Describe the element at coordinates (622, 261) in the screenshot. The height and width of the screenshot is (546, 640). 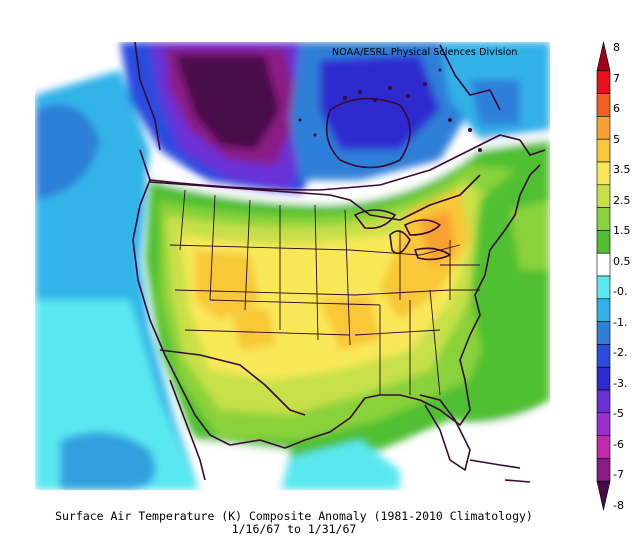
I see `colorbar-tick-label: 0.5` at that location.